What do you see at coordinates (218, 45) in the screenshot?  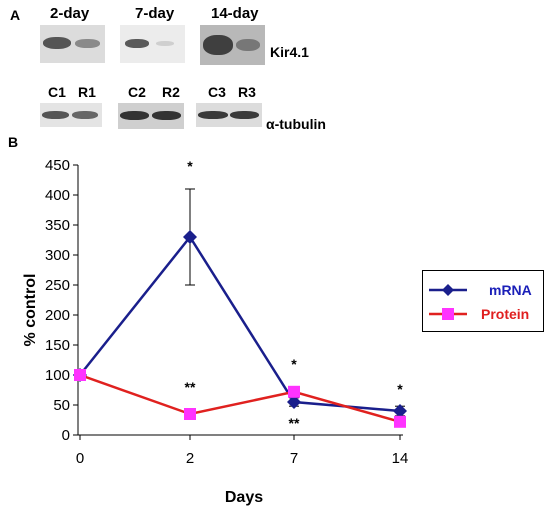 I see `kir-band-c3` at bounding box center [218, 45].